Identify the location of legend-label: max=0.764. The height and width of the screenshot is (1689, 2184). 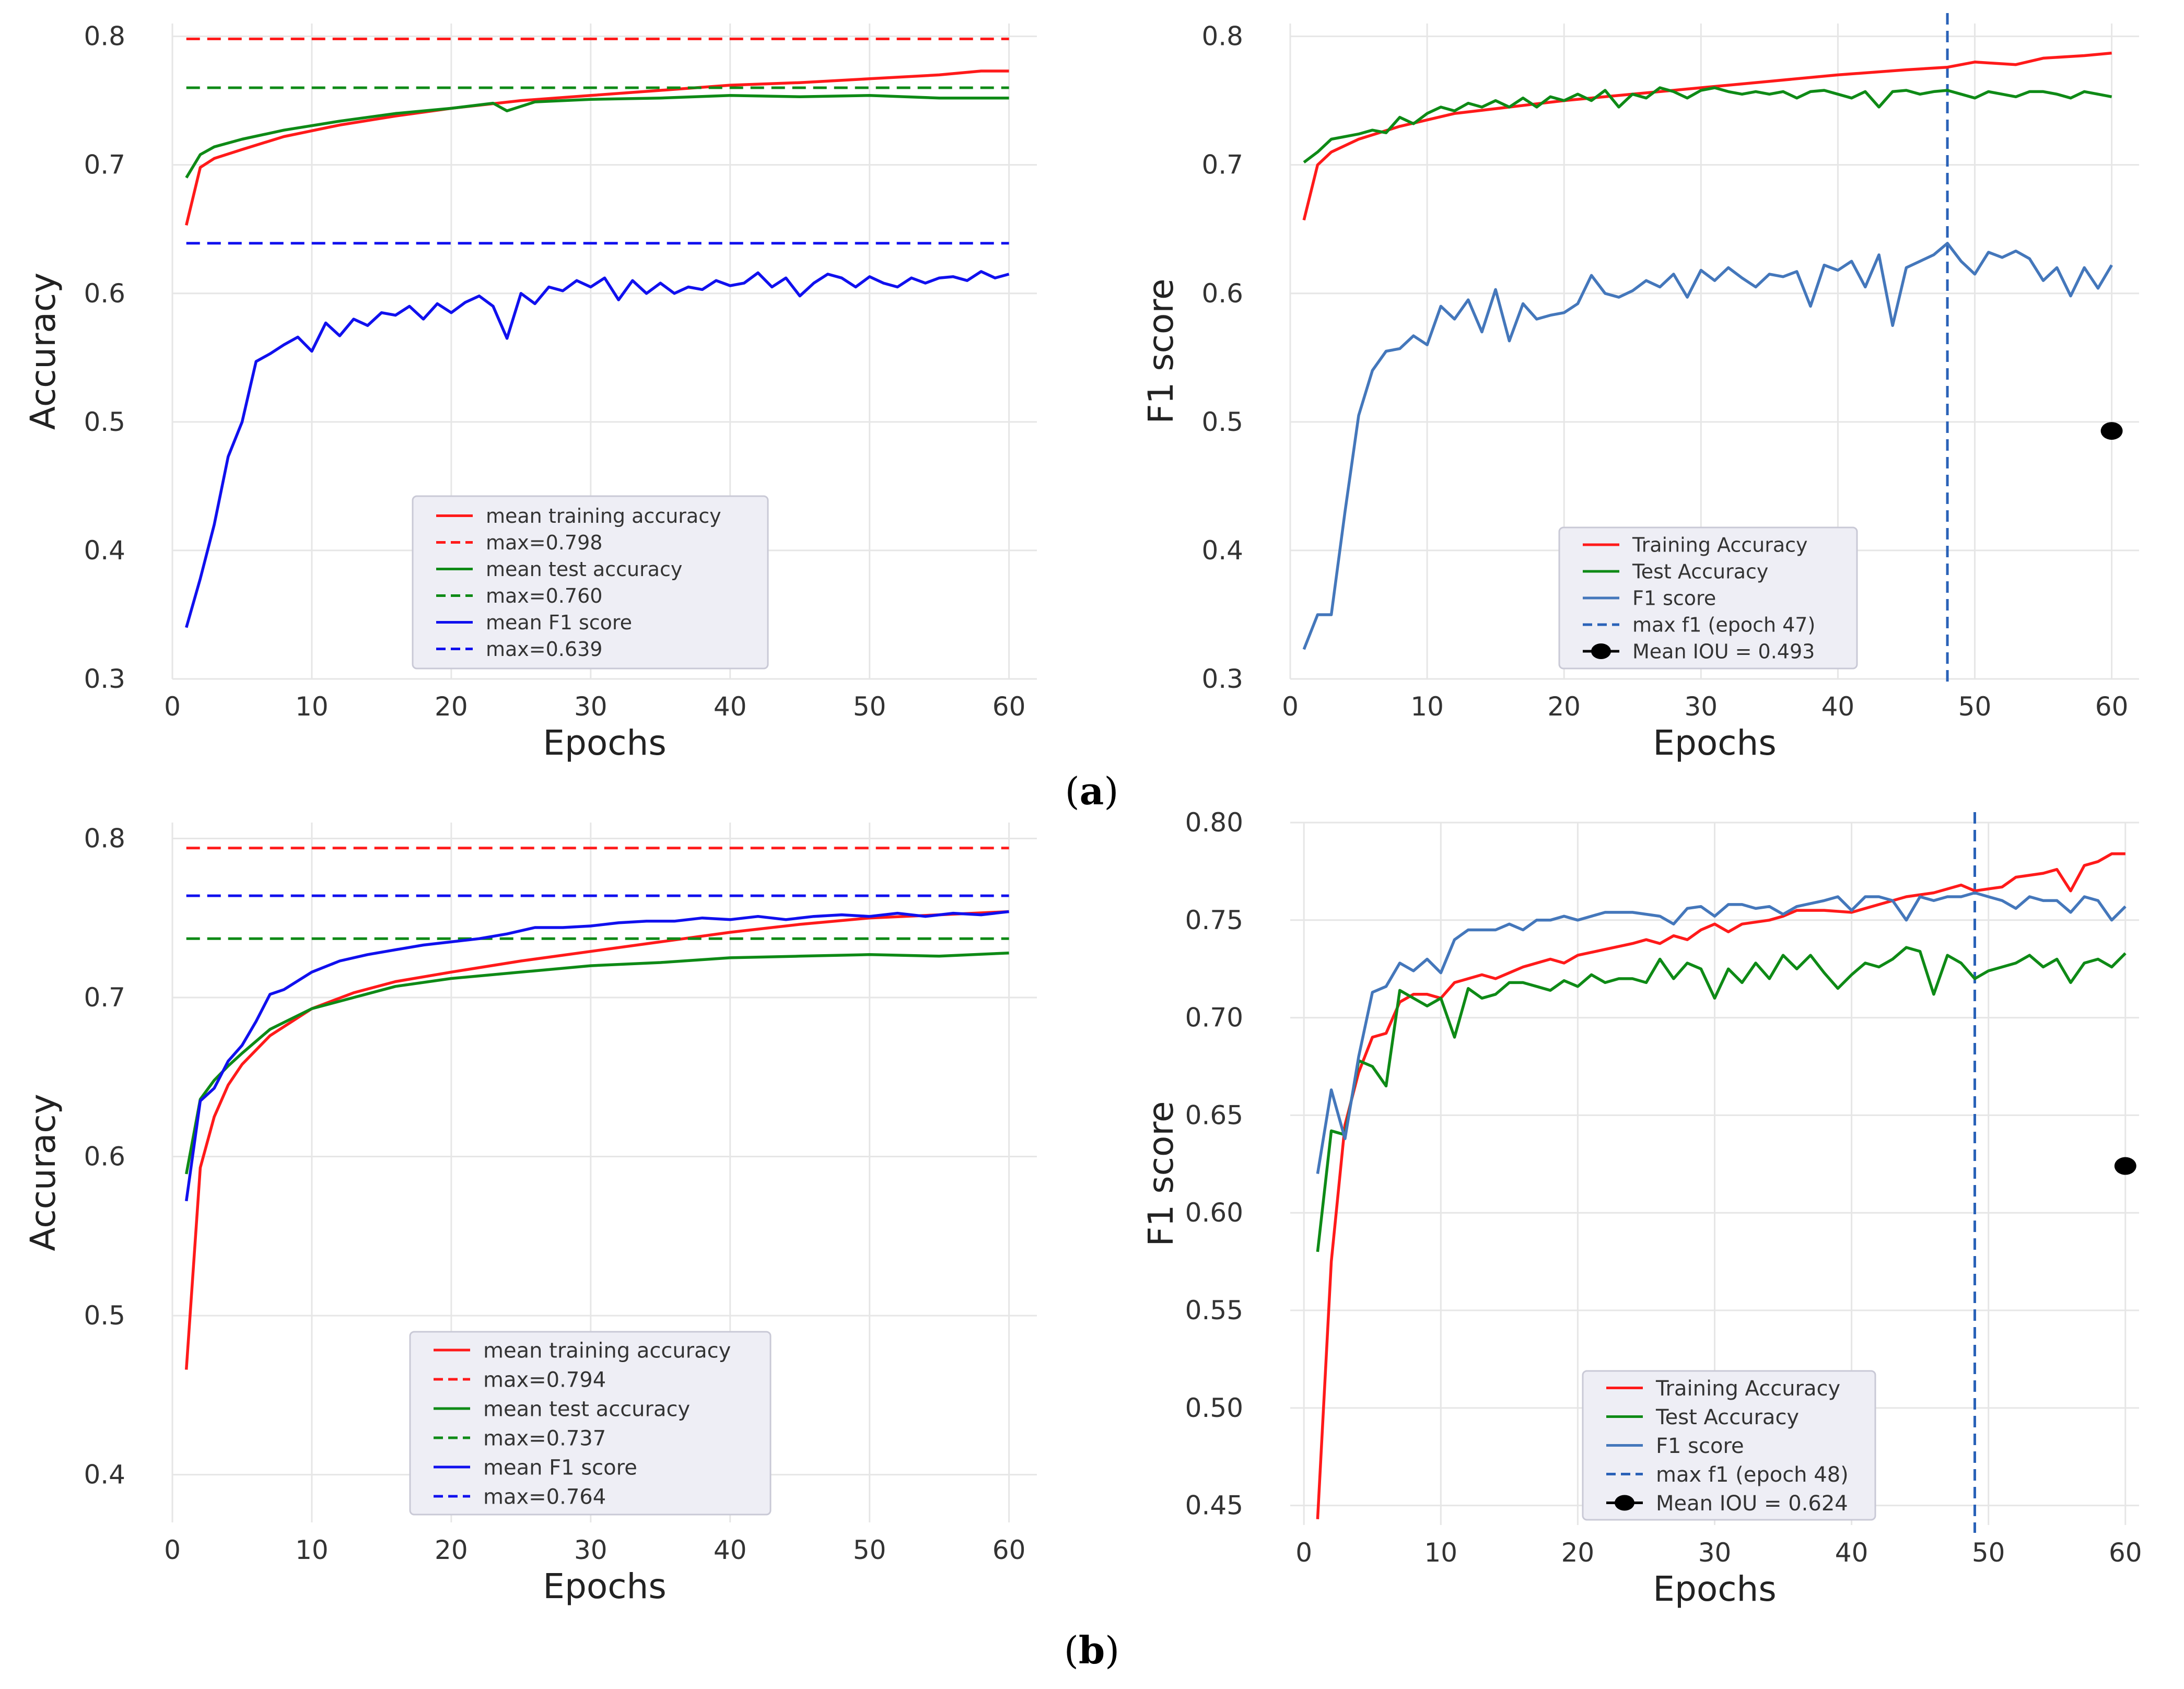
(544, 1497).